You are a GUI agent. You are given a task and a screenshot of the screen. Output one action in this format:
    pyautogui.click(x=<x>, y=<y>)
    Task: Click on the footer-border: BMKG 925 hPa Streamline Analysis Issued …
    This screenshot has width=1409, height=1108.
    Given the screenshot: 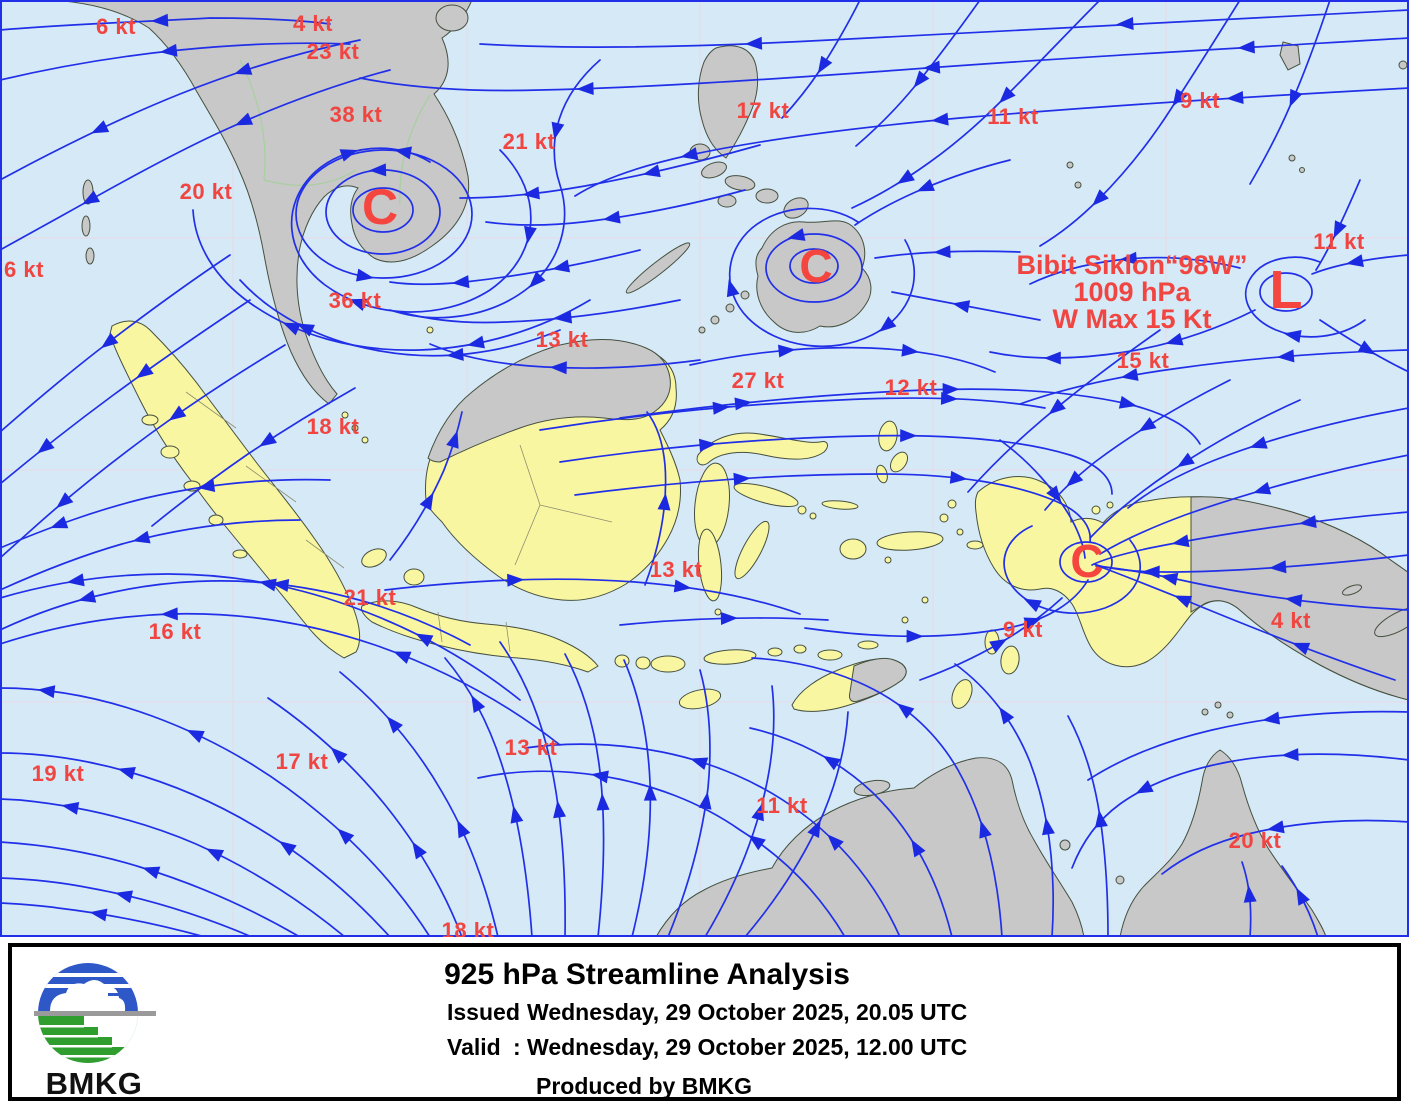 What is the action you would take?
    pyautogui.click(x=704, y=1022)
    